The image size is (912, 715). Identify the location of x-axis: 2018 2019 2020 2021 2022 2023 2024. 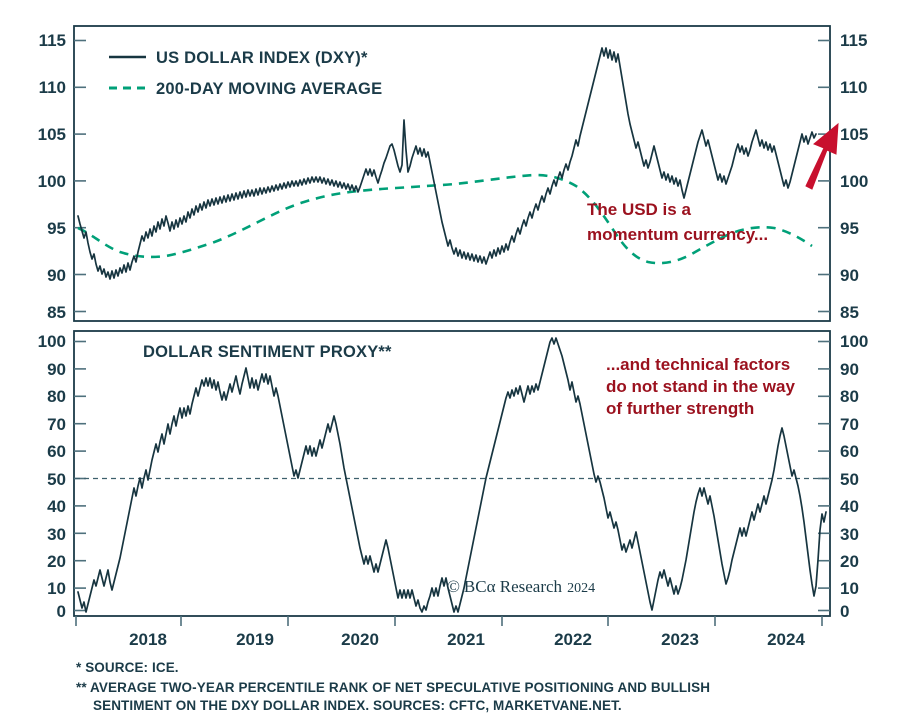
(449, 632).